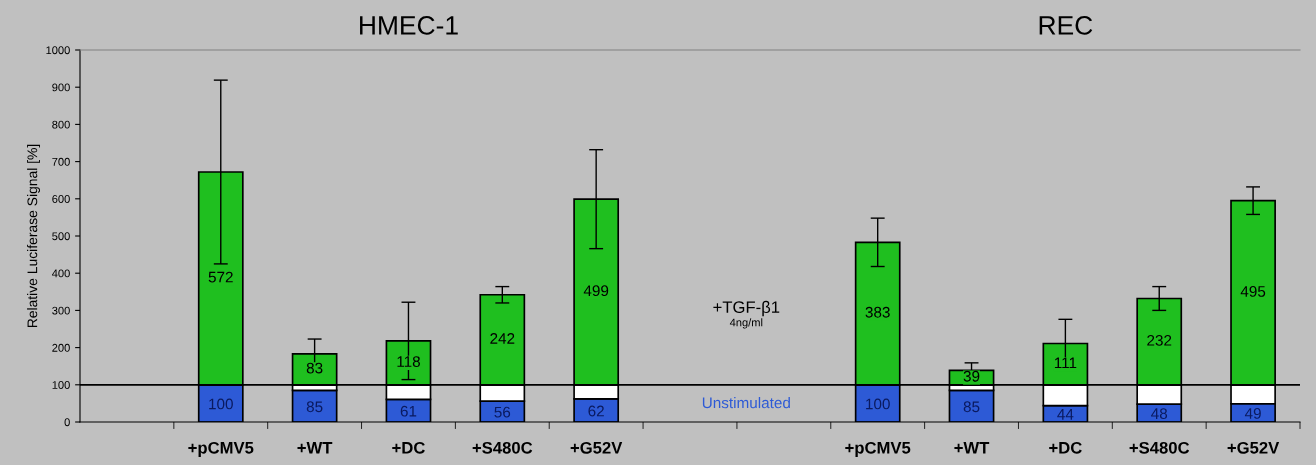  Describe the element at coordinates (409, 25) in the screenshot. I see `text: HMEC-1` at that location.